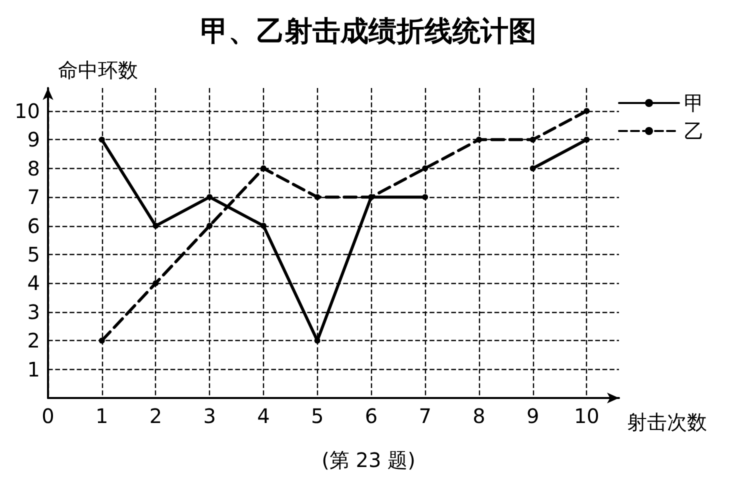 Image resolution: width=737 pixels, height=486 pixels. I want to click on x-tick-label: 8, so click(479, 416).